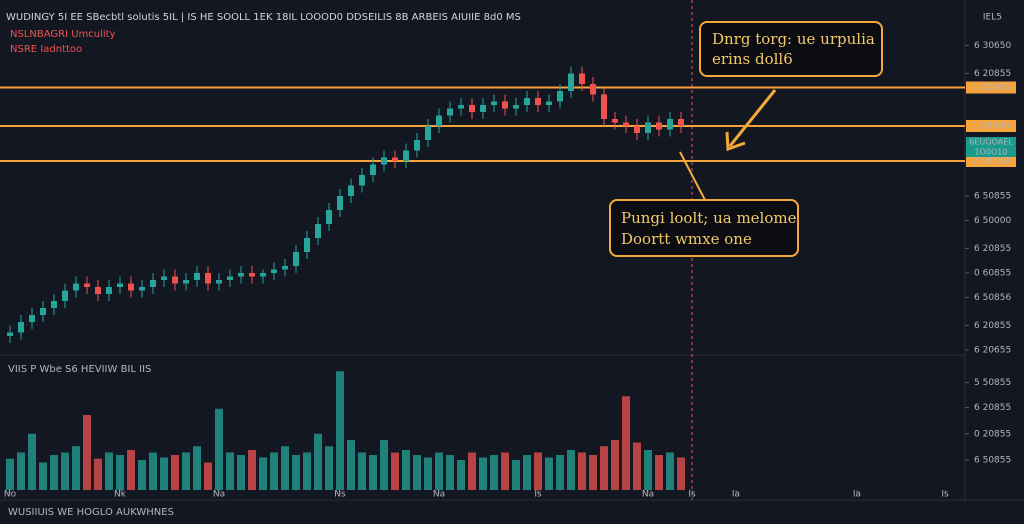 The height and width of the screenshot is (524, 1024). What do you see at coordinates (992, 383) in the screenshot?
I see `v-tick-label: 5 50855` at bounding box center [992, 383].